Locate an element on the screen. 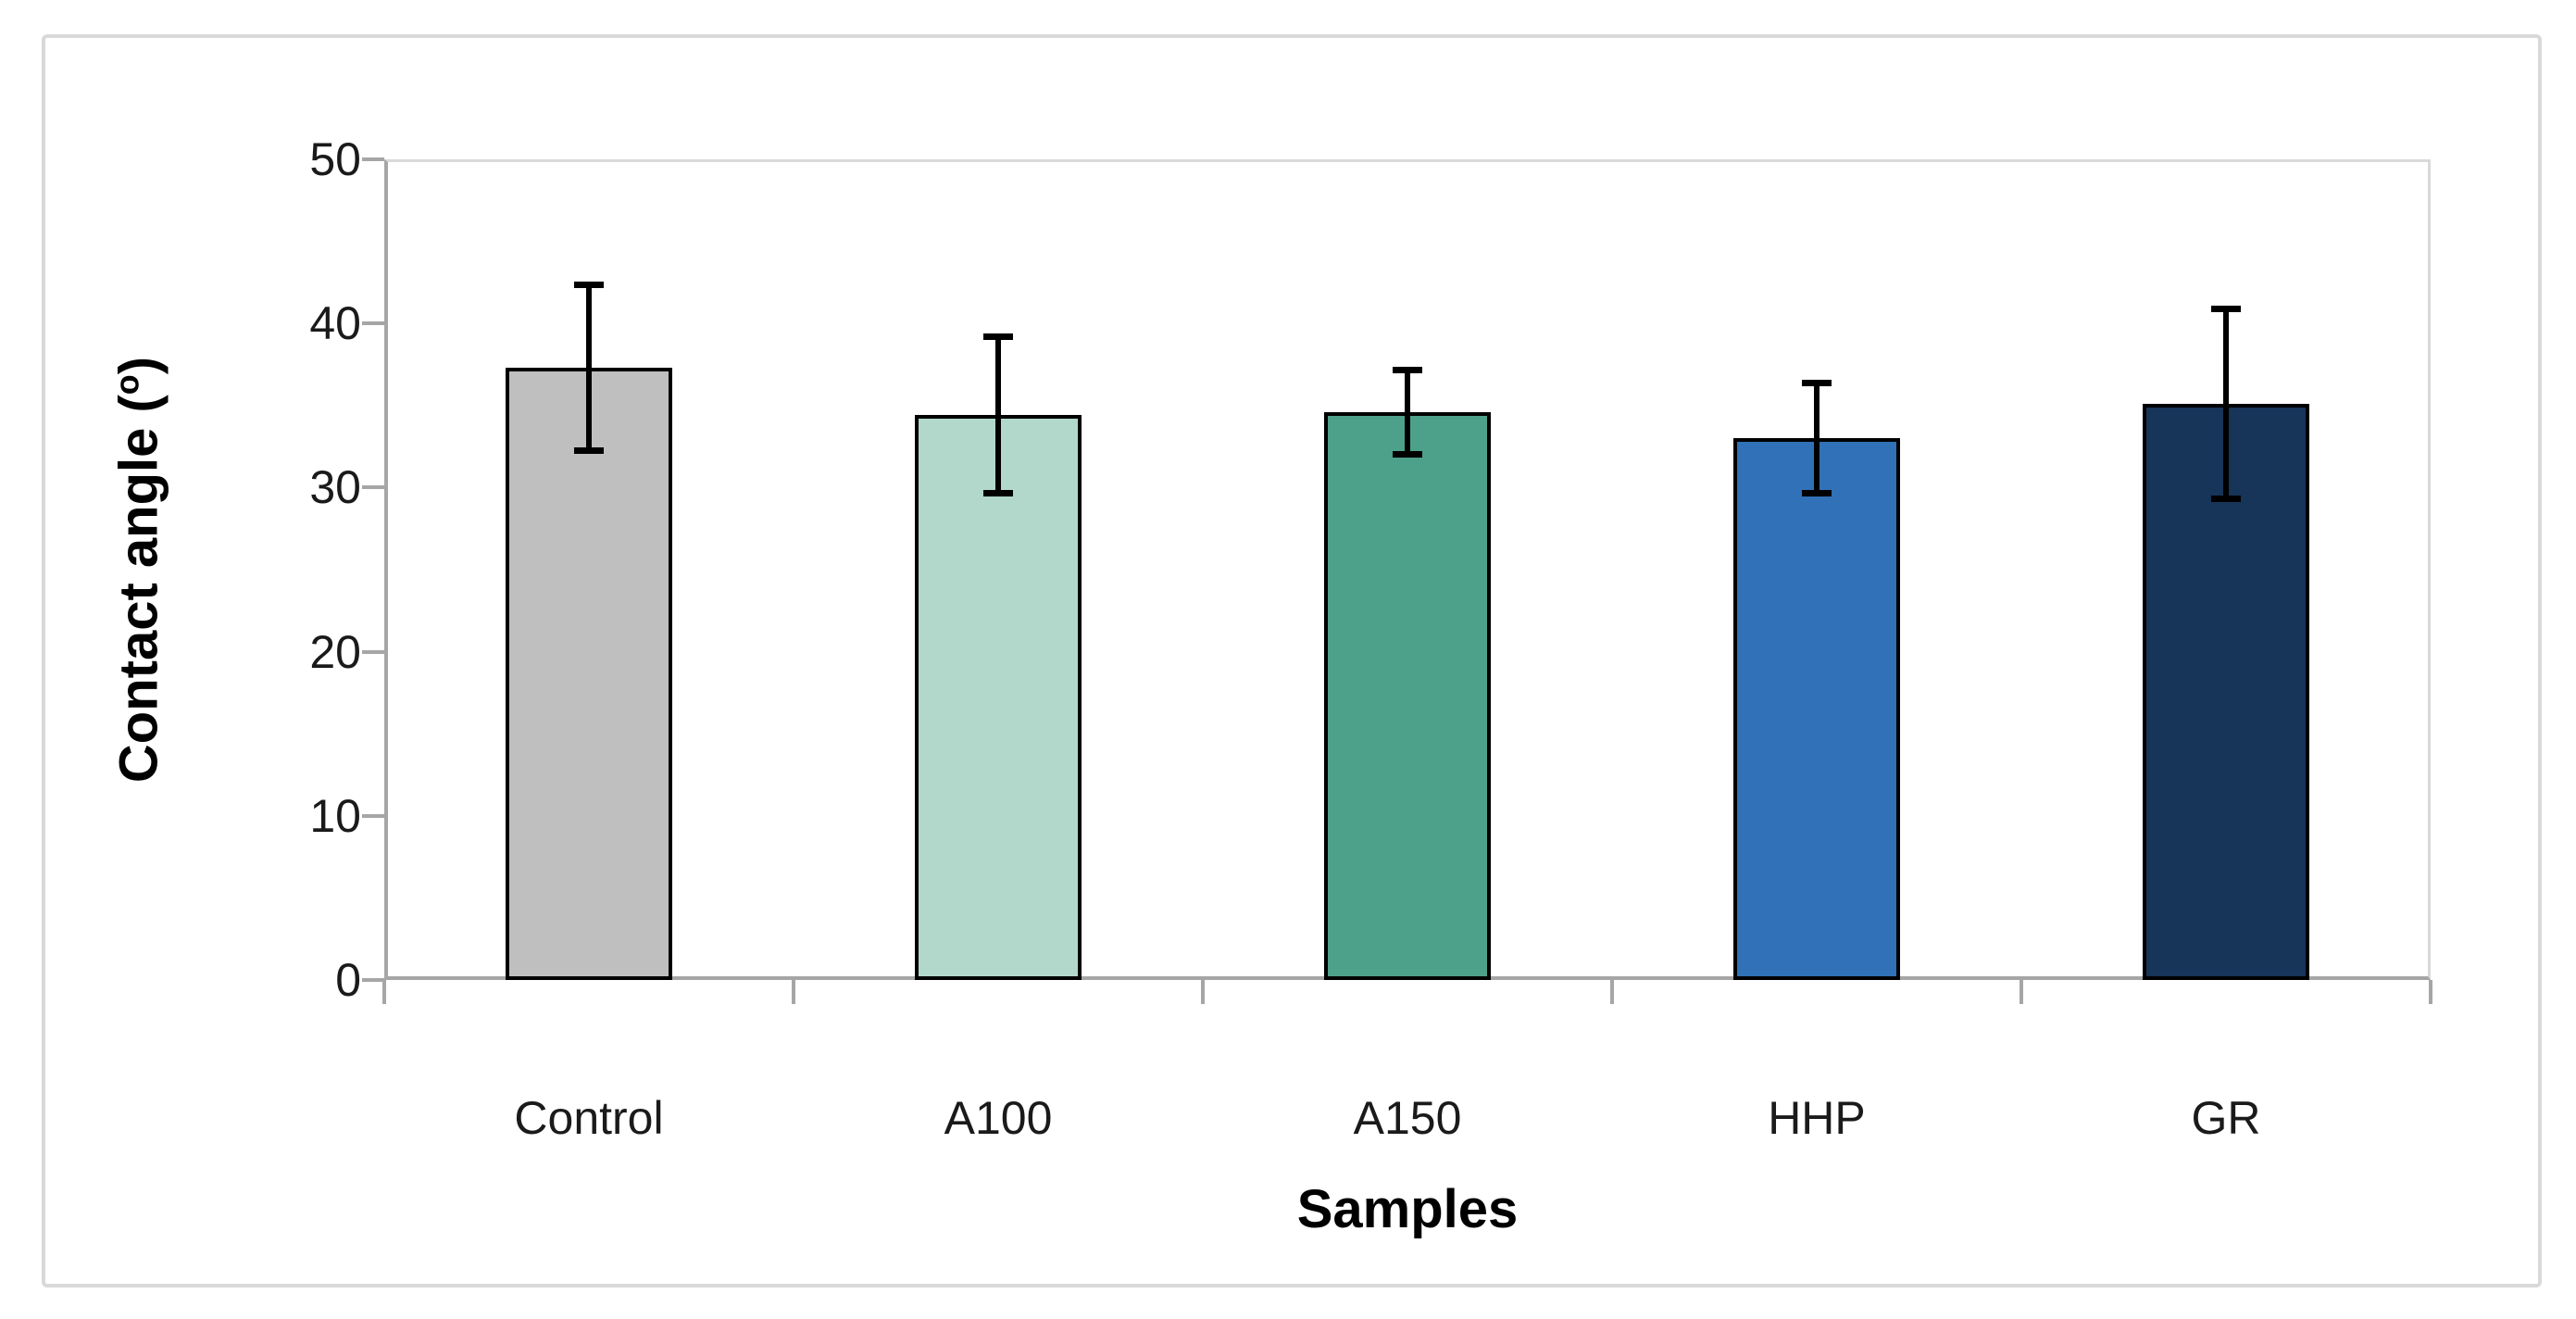 This screenshot has width=2576, height=1319. bar-a150 is located at coordinates (1407, 695).